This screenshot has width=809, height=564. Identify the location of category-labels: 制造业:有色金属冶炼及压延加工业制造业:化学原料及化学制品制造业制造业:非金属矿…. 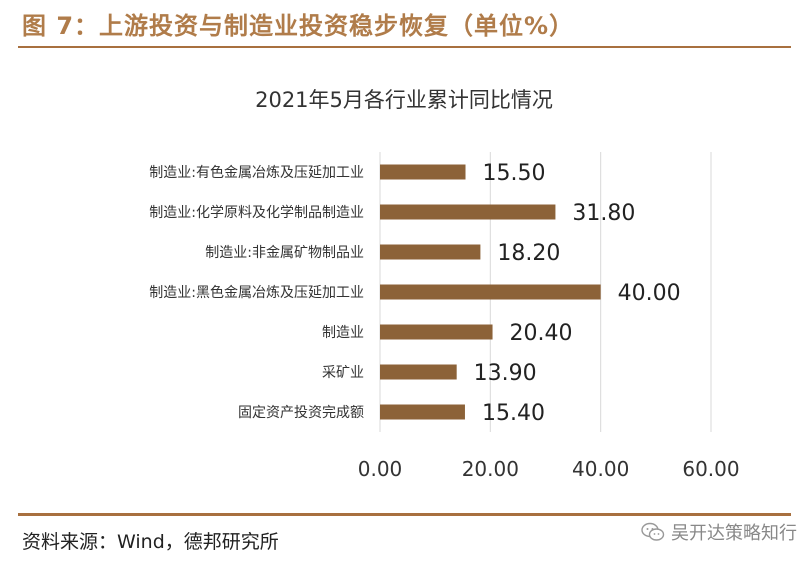
(256, 292).